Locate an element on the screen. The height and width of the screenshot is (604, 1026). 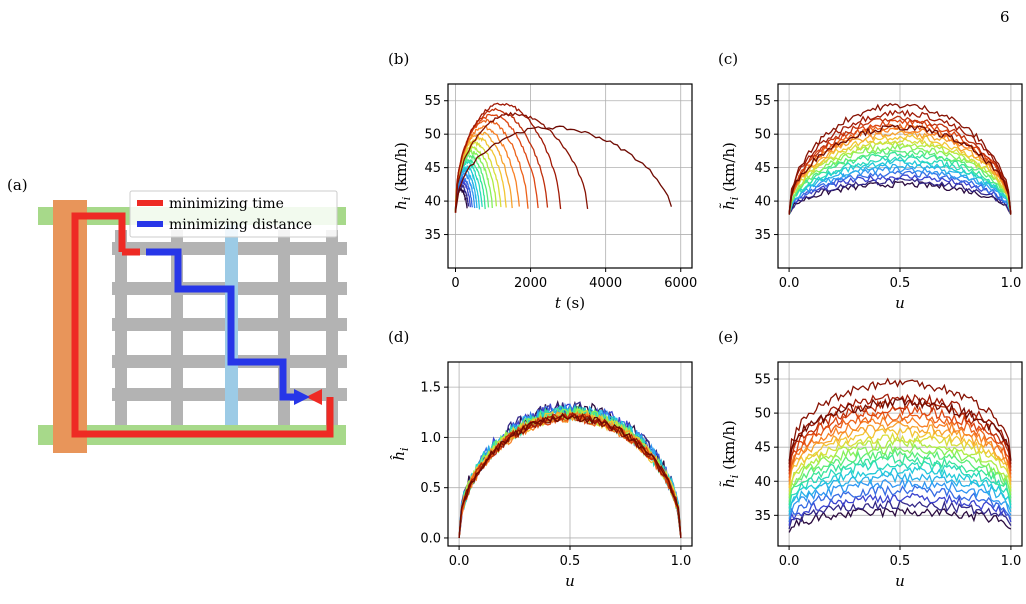
legend: minimizing time minimizing distance is located at coordinates (233, 214).